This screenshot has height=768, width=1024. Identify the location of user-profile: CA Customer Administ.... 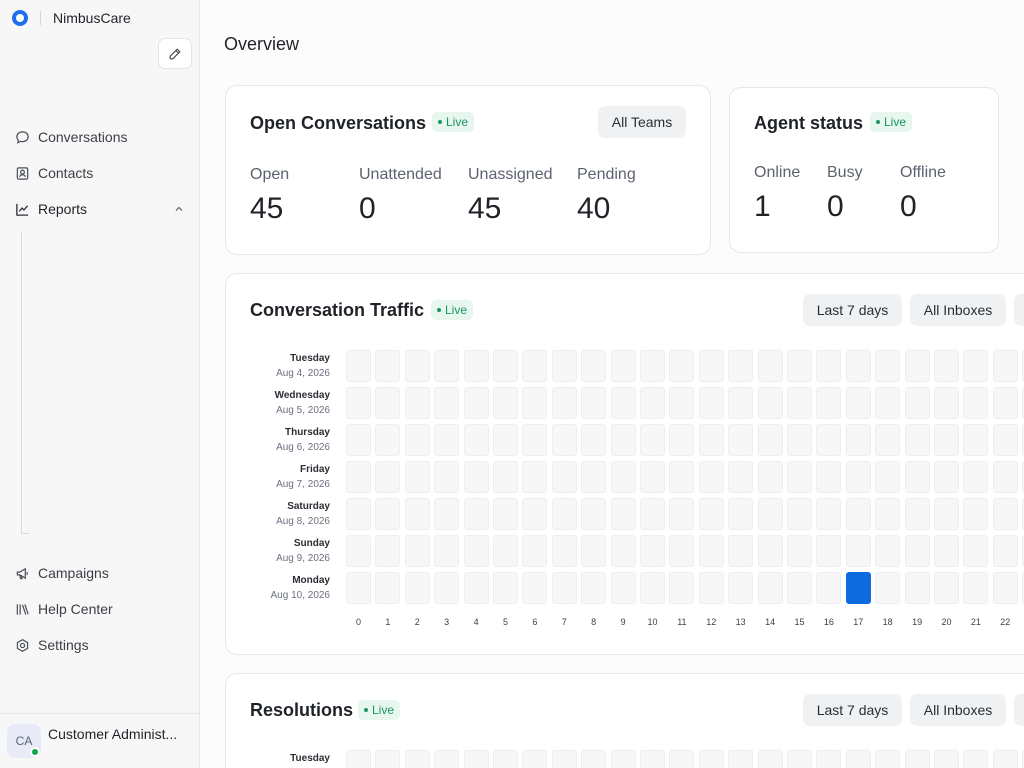
(100, 740).